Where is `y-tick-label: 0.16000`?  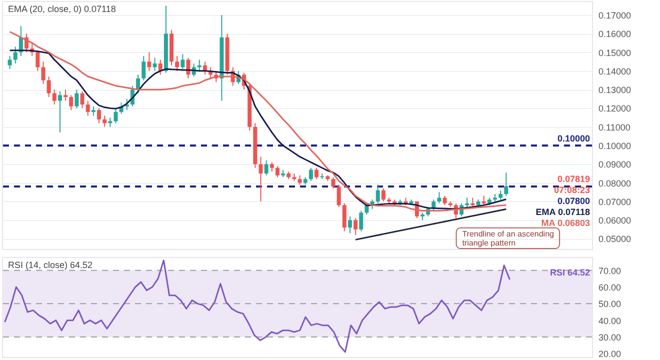
y-tick-label: 0.16000 is located at coordinates (615, 34).